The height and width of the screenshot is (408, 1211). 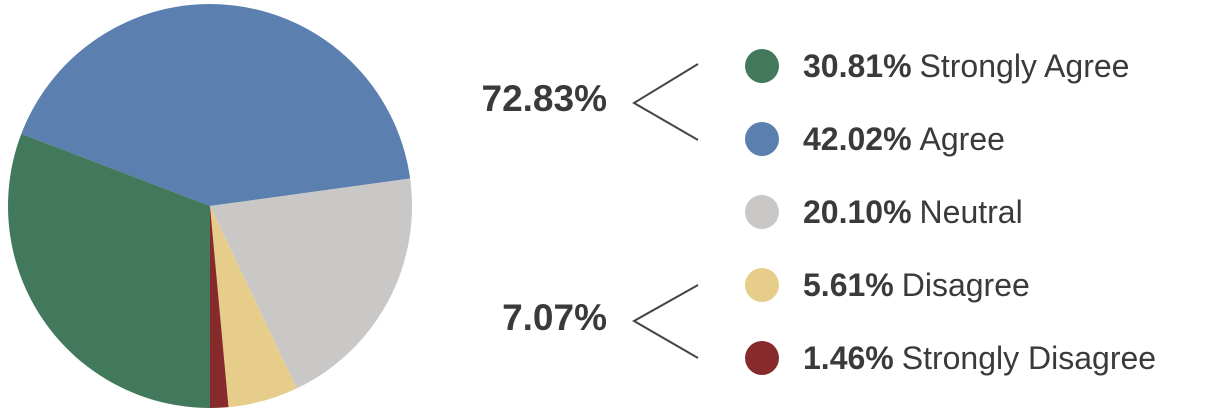 I want to click on legend-item-disagree: 5.61% Disagree, so click(x=887, y=285).